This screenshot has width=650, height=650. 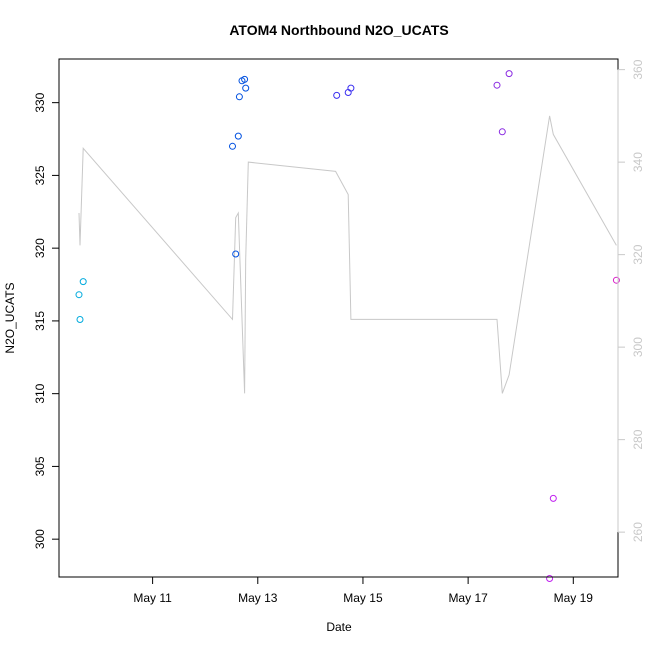 What do you see at coordinates (363, 590) in the screenshot?
I see `x-axis: May 11 May 13 May 15 May 17 May 19` at bounding box center [363, 590].